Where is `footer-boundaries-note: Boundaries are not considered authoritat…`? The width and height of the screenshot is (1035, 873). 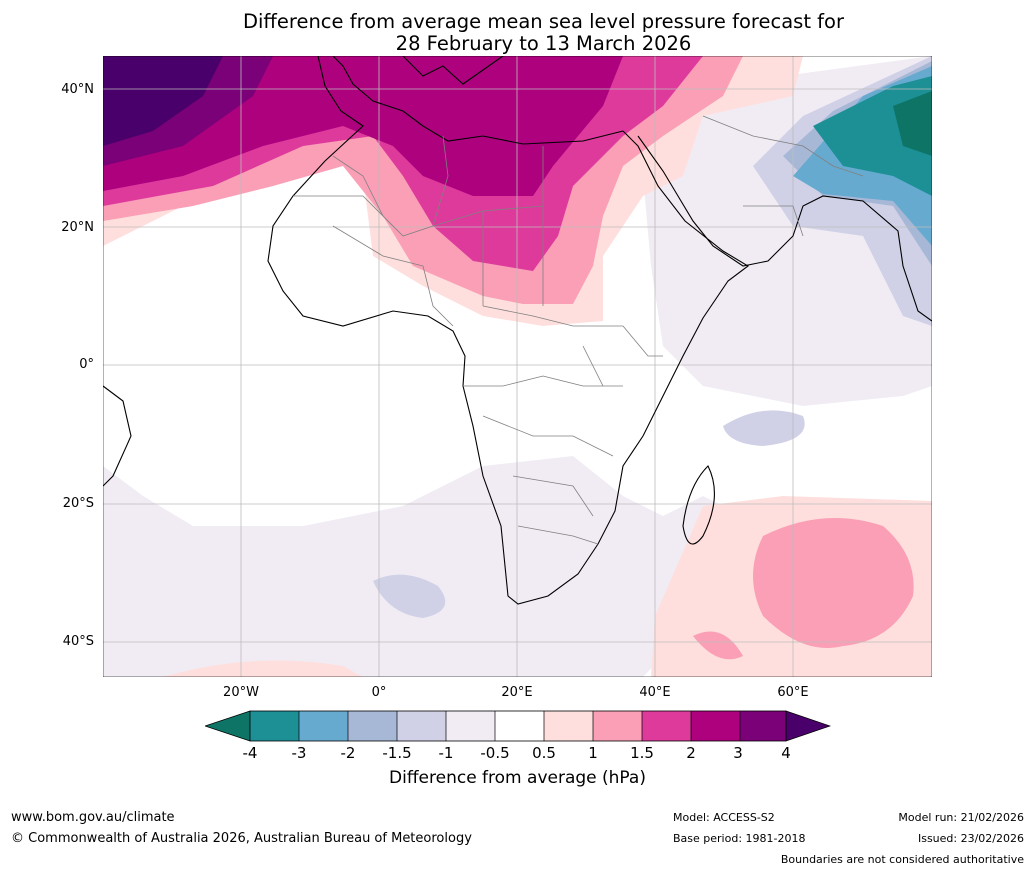
footer-boundaries-note: Boundaries are not considered authoritat… is located at coordinates (902, 859).